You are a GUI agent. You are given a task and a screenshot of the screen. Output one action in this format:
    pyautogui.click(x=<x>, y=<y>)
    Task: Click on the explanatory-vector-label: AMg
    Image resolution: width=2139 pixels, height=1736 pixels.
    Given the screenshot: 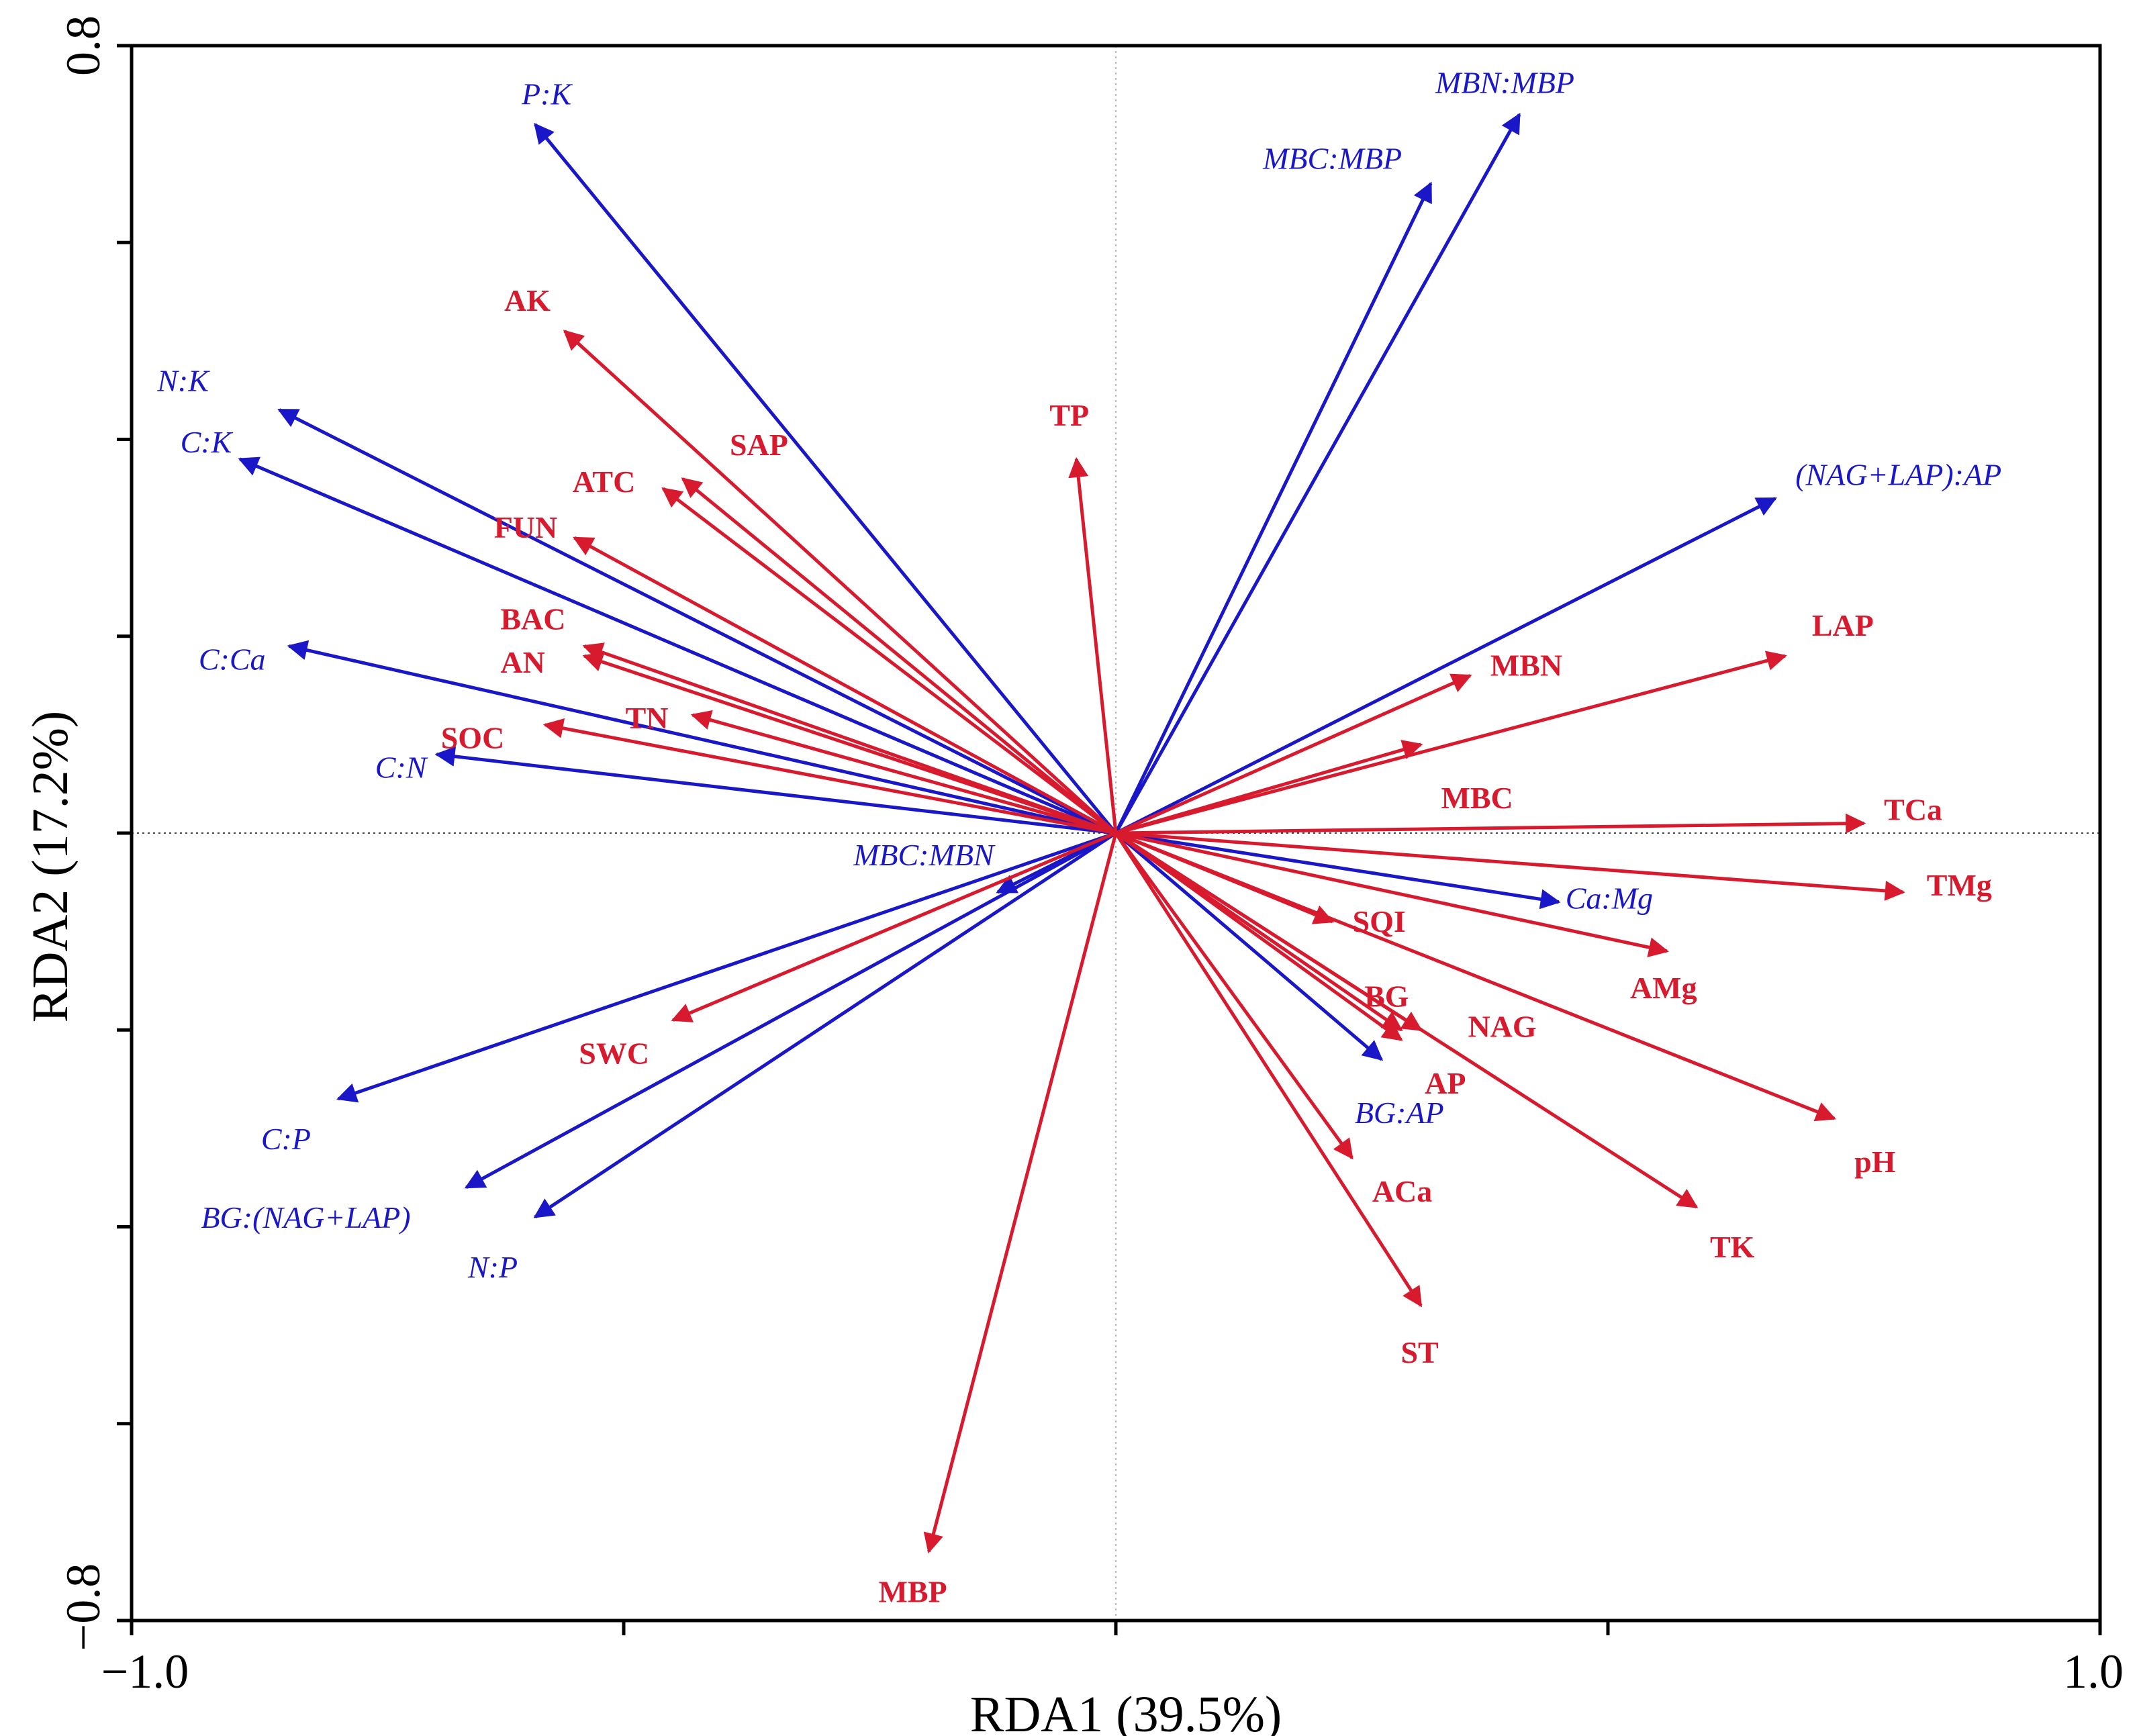 What is the action you would take?
    pyautogui.click(x=1663, y=988)
    